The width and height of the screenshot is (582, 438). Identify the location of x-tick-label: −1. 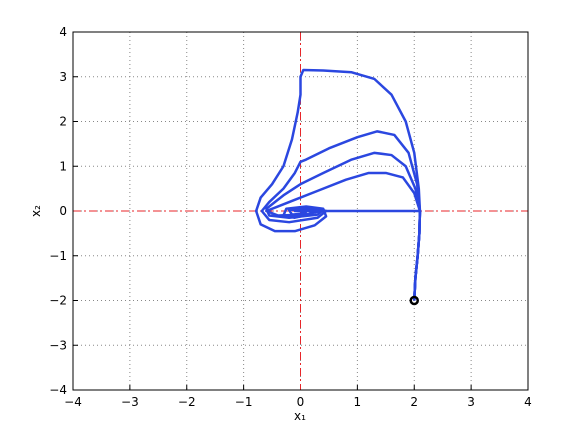
(244, 402).